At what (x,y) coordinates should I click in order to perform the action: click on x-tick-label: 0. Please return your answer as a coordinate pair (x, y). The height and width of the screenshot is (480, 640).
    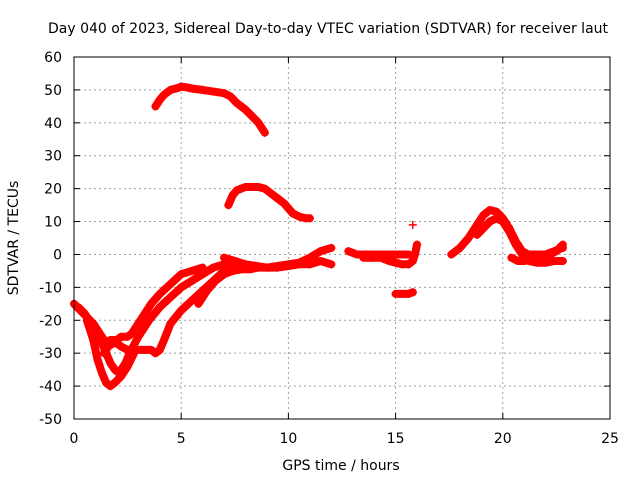
    Looking at the image, I should click on (74, 439).